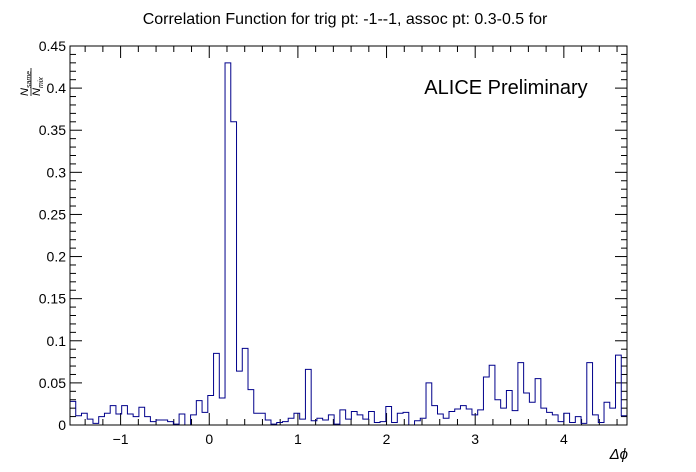 The width and height of the screenshot is (696, 472). What do you see at coordinates (57, 341) in the screenshot?
I see `y-tick-label: 0.1` at bounding box center [57, 341].